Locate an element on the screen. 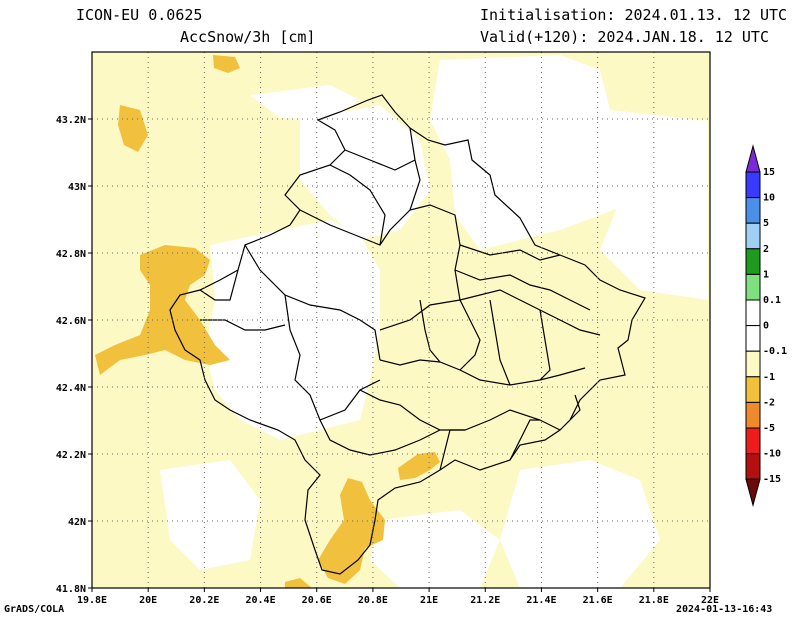  white-region-topleft is located at coordinates (305, 102).